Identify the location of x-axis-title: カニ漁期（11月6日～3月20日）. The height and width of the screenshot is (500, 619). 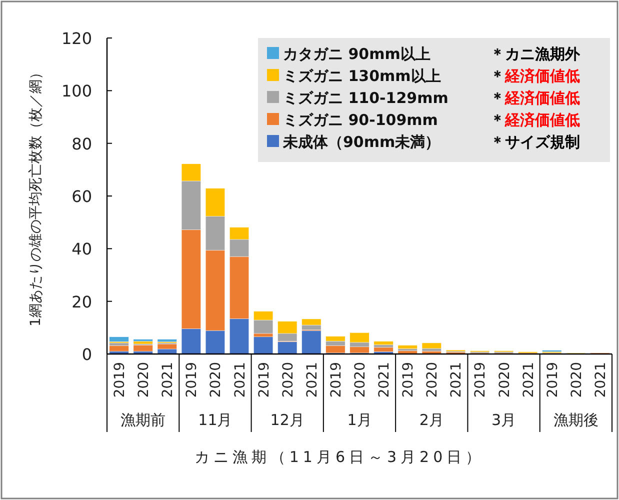
(339, 457).